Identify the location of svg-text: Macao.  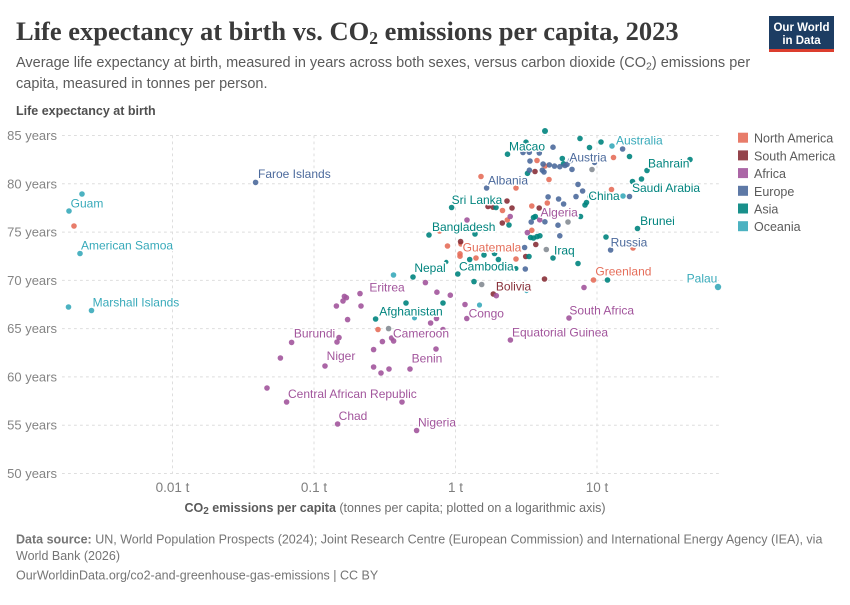
(527, 147).